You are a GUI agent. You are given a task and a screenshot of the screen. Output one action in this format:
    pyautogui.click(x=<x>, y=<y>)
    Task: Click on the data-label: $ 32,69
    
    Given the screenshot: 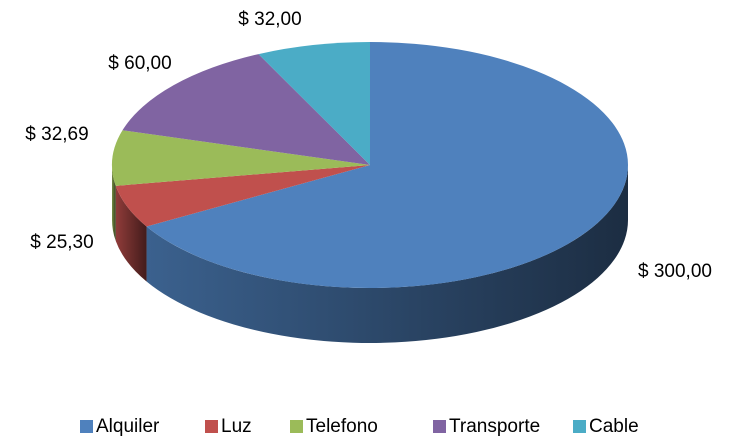 What is the action you would take?
    pyautogui.click(x=56, y=134)
    